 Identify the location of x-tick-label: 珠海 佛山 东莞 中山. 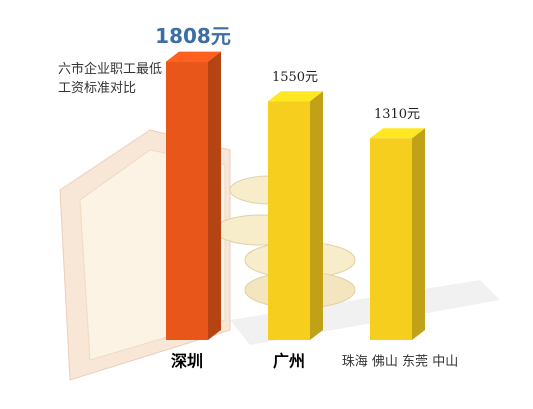
(400, 362).